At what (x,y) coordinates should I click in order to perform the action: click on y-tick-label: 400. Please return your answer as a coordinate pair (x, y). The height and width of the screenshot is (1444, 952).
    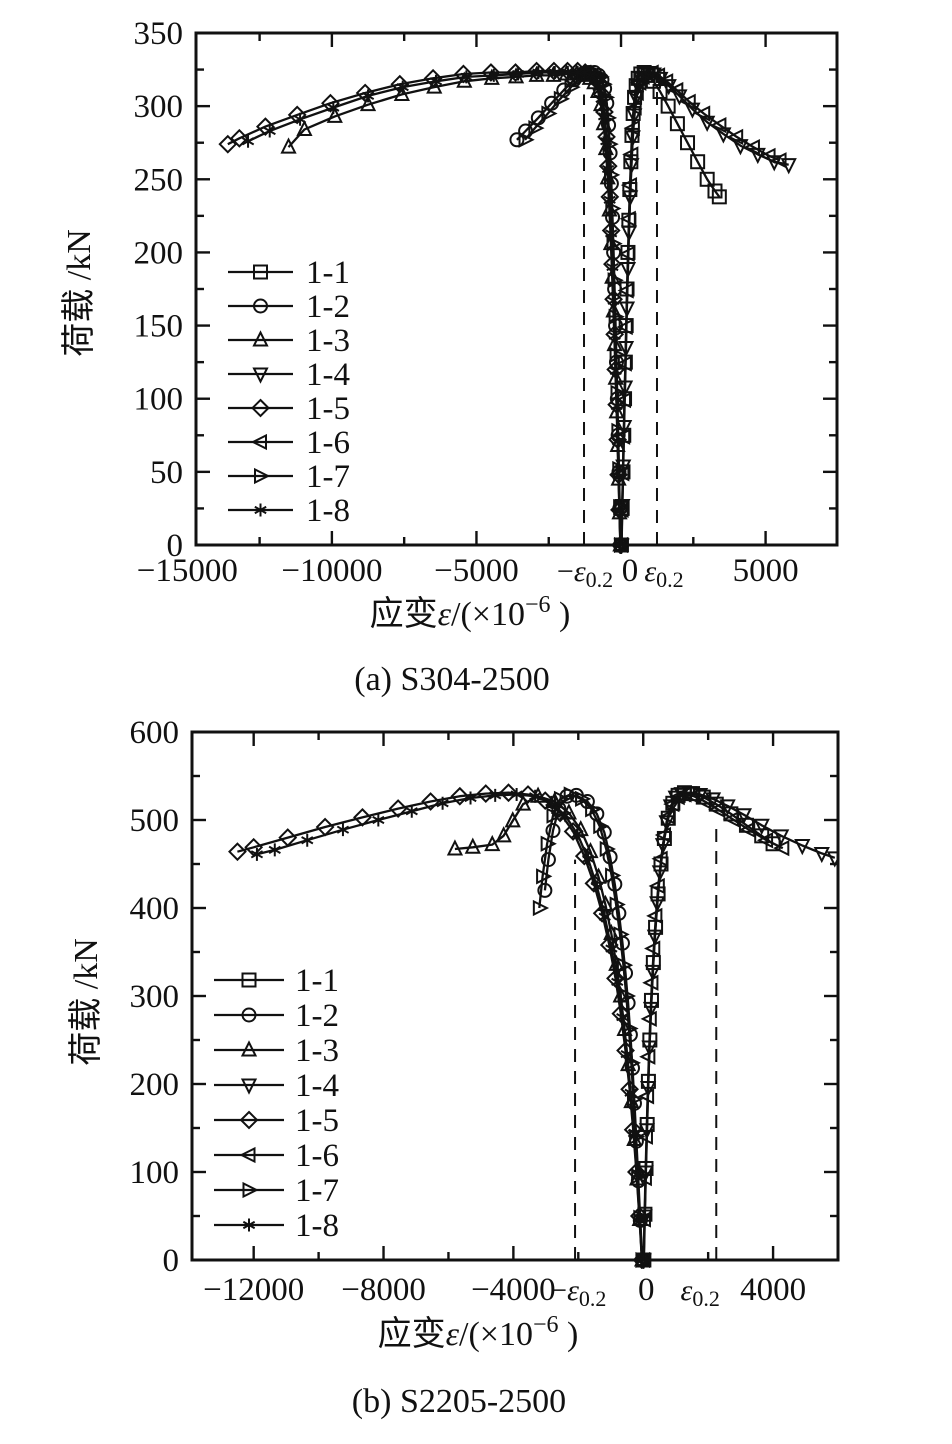
    Looking at the image, I should click on (155, 909).